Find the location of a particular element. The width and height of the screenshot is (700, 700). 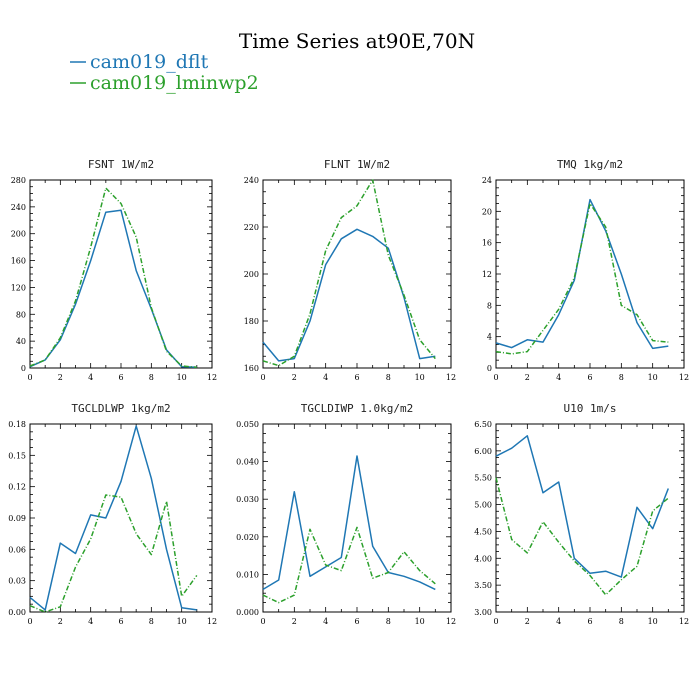

series-line-flnt-lminwp2 is located at coordinates (349, 273).